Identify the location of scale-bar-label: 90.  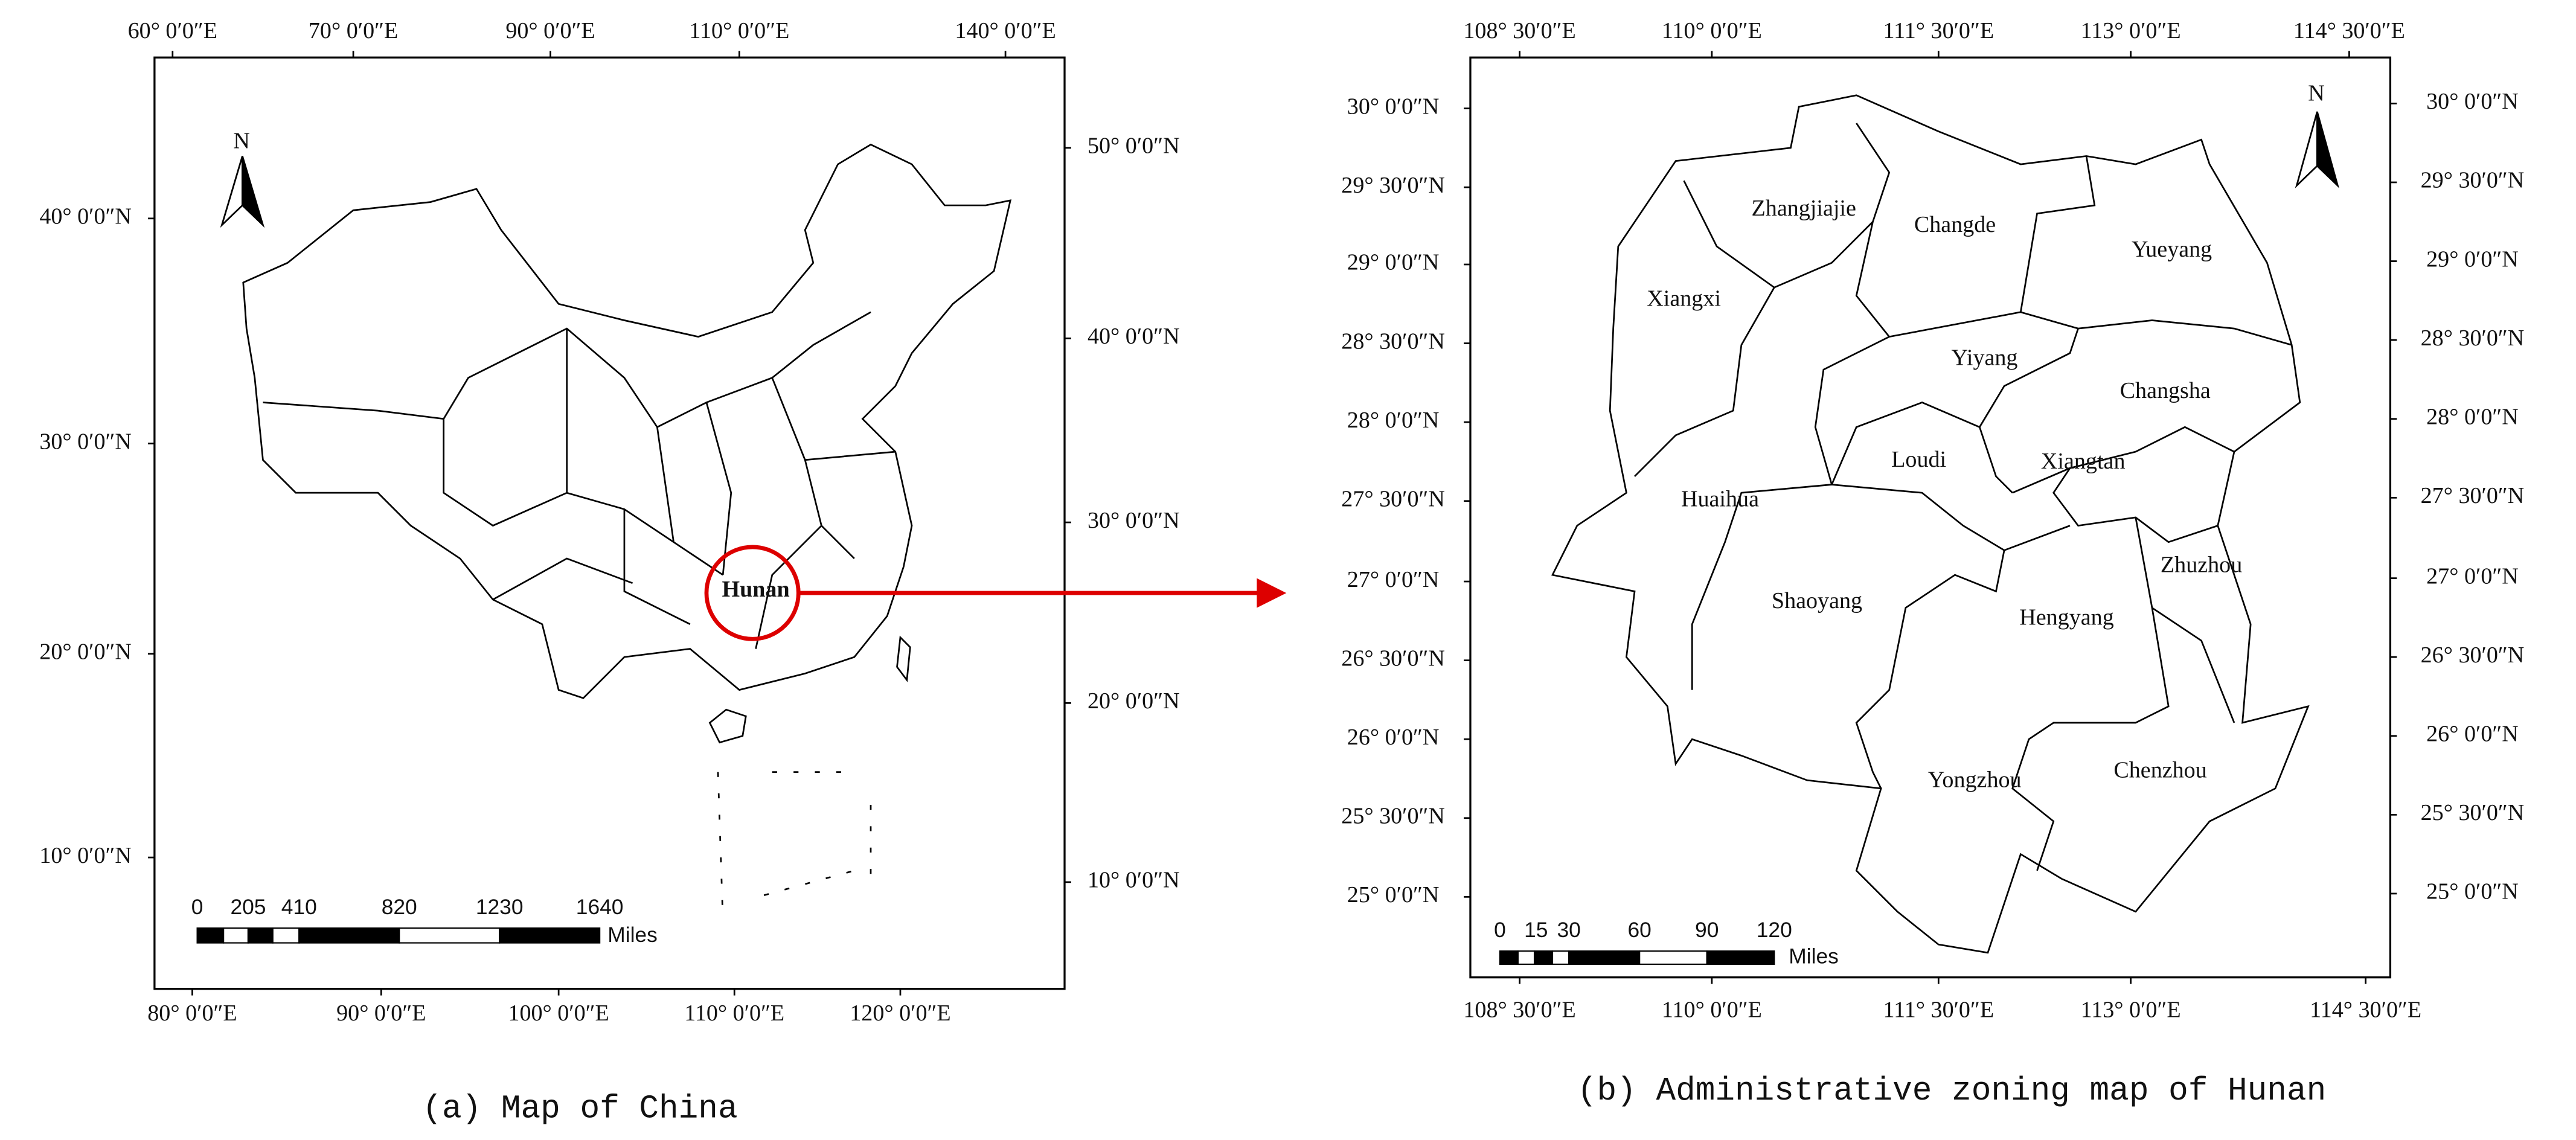
(1707, 930).